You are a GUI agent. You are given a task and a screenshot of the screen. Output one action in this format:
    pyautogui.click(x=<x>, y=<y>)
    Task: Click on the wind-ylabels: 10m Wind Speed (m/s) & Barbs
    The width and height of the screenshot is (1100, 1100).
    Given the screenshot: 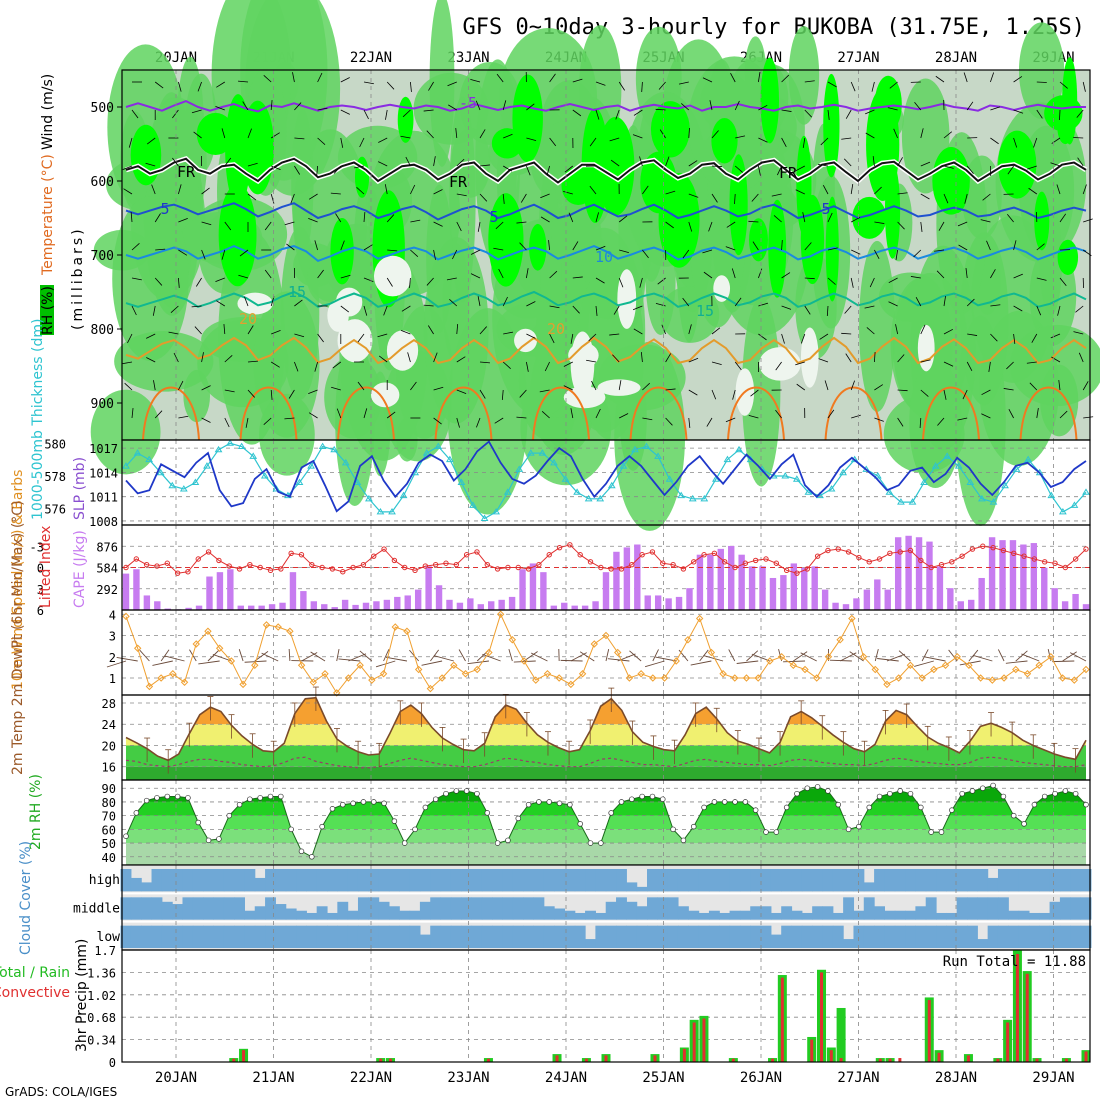 What is the action you would take?
    pyautogui.click(x=18, y=580)
    